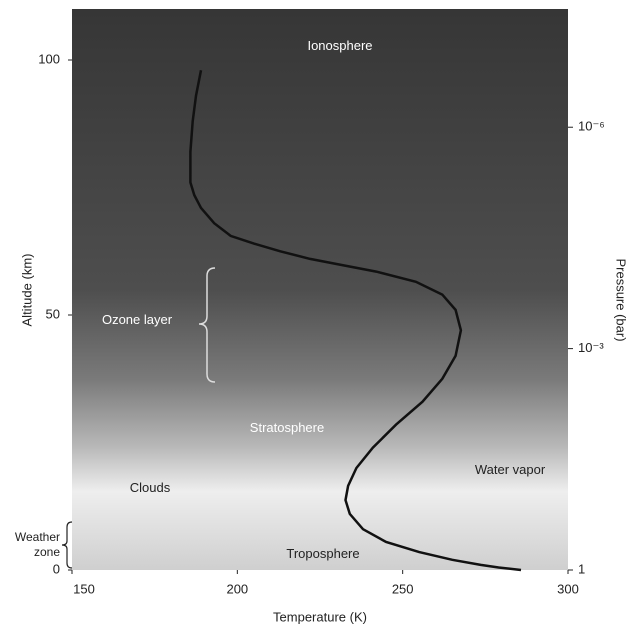 The width and height of the screenshot is (632, 630). I want to click on ozone-brace, so click(207, 325).